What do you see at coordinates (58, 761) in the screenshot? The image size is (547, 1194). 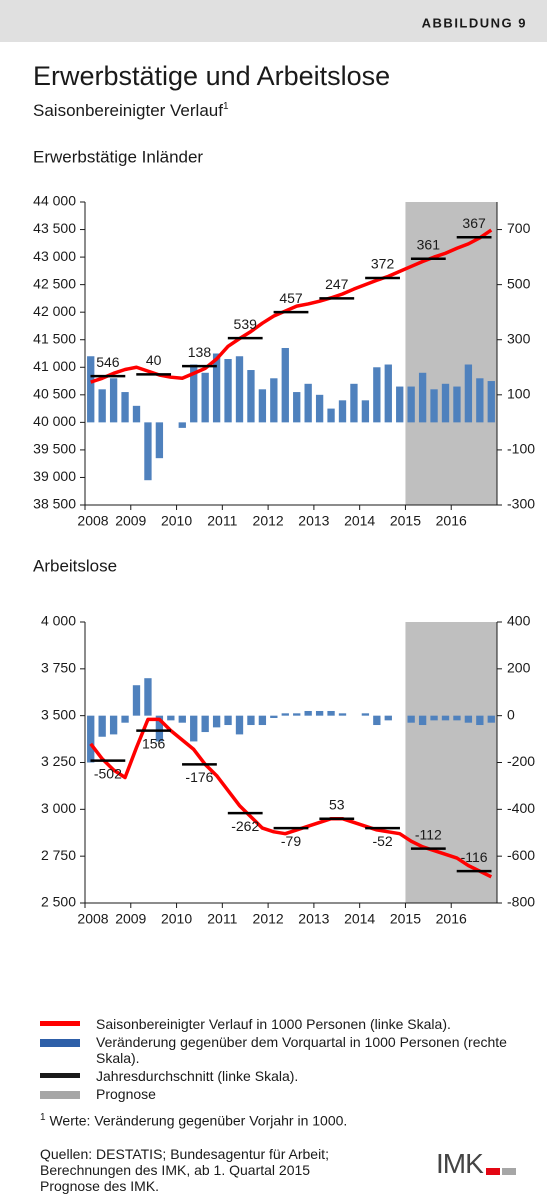 I see `y-tick-label: 3 250` at bounding box center [58, 761].